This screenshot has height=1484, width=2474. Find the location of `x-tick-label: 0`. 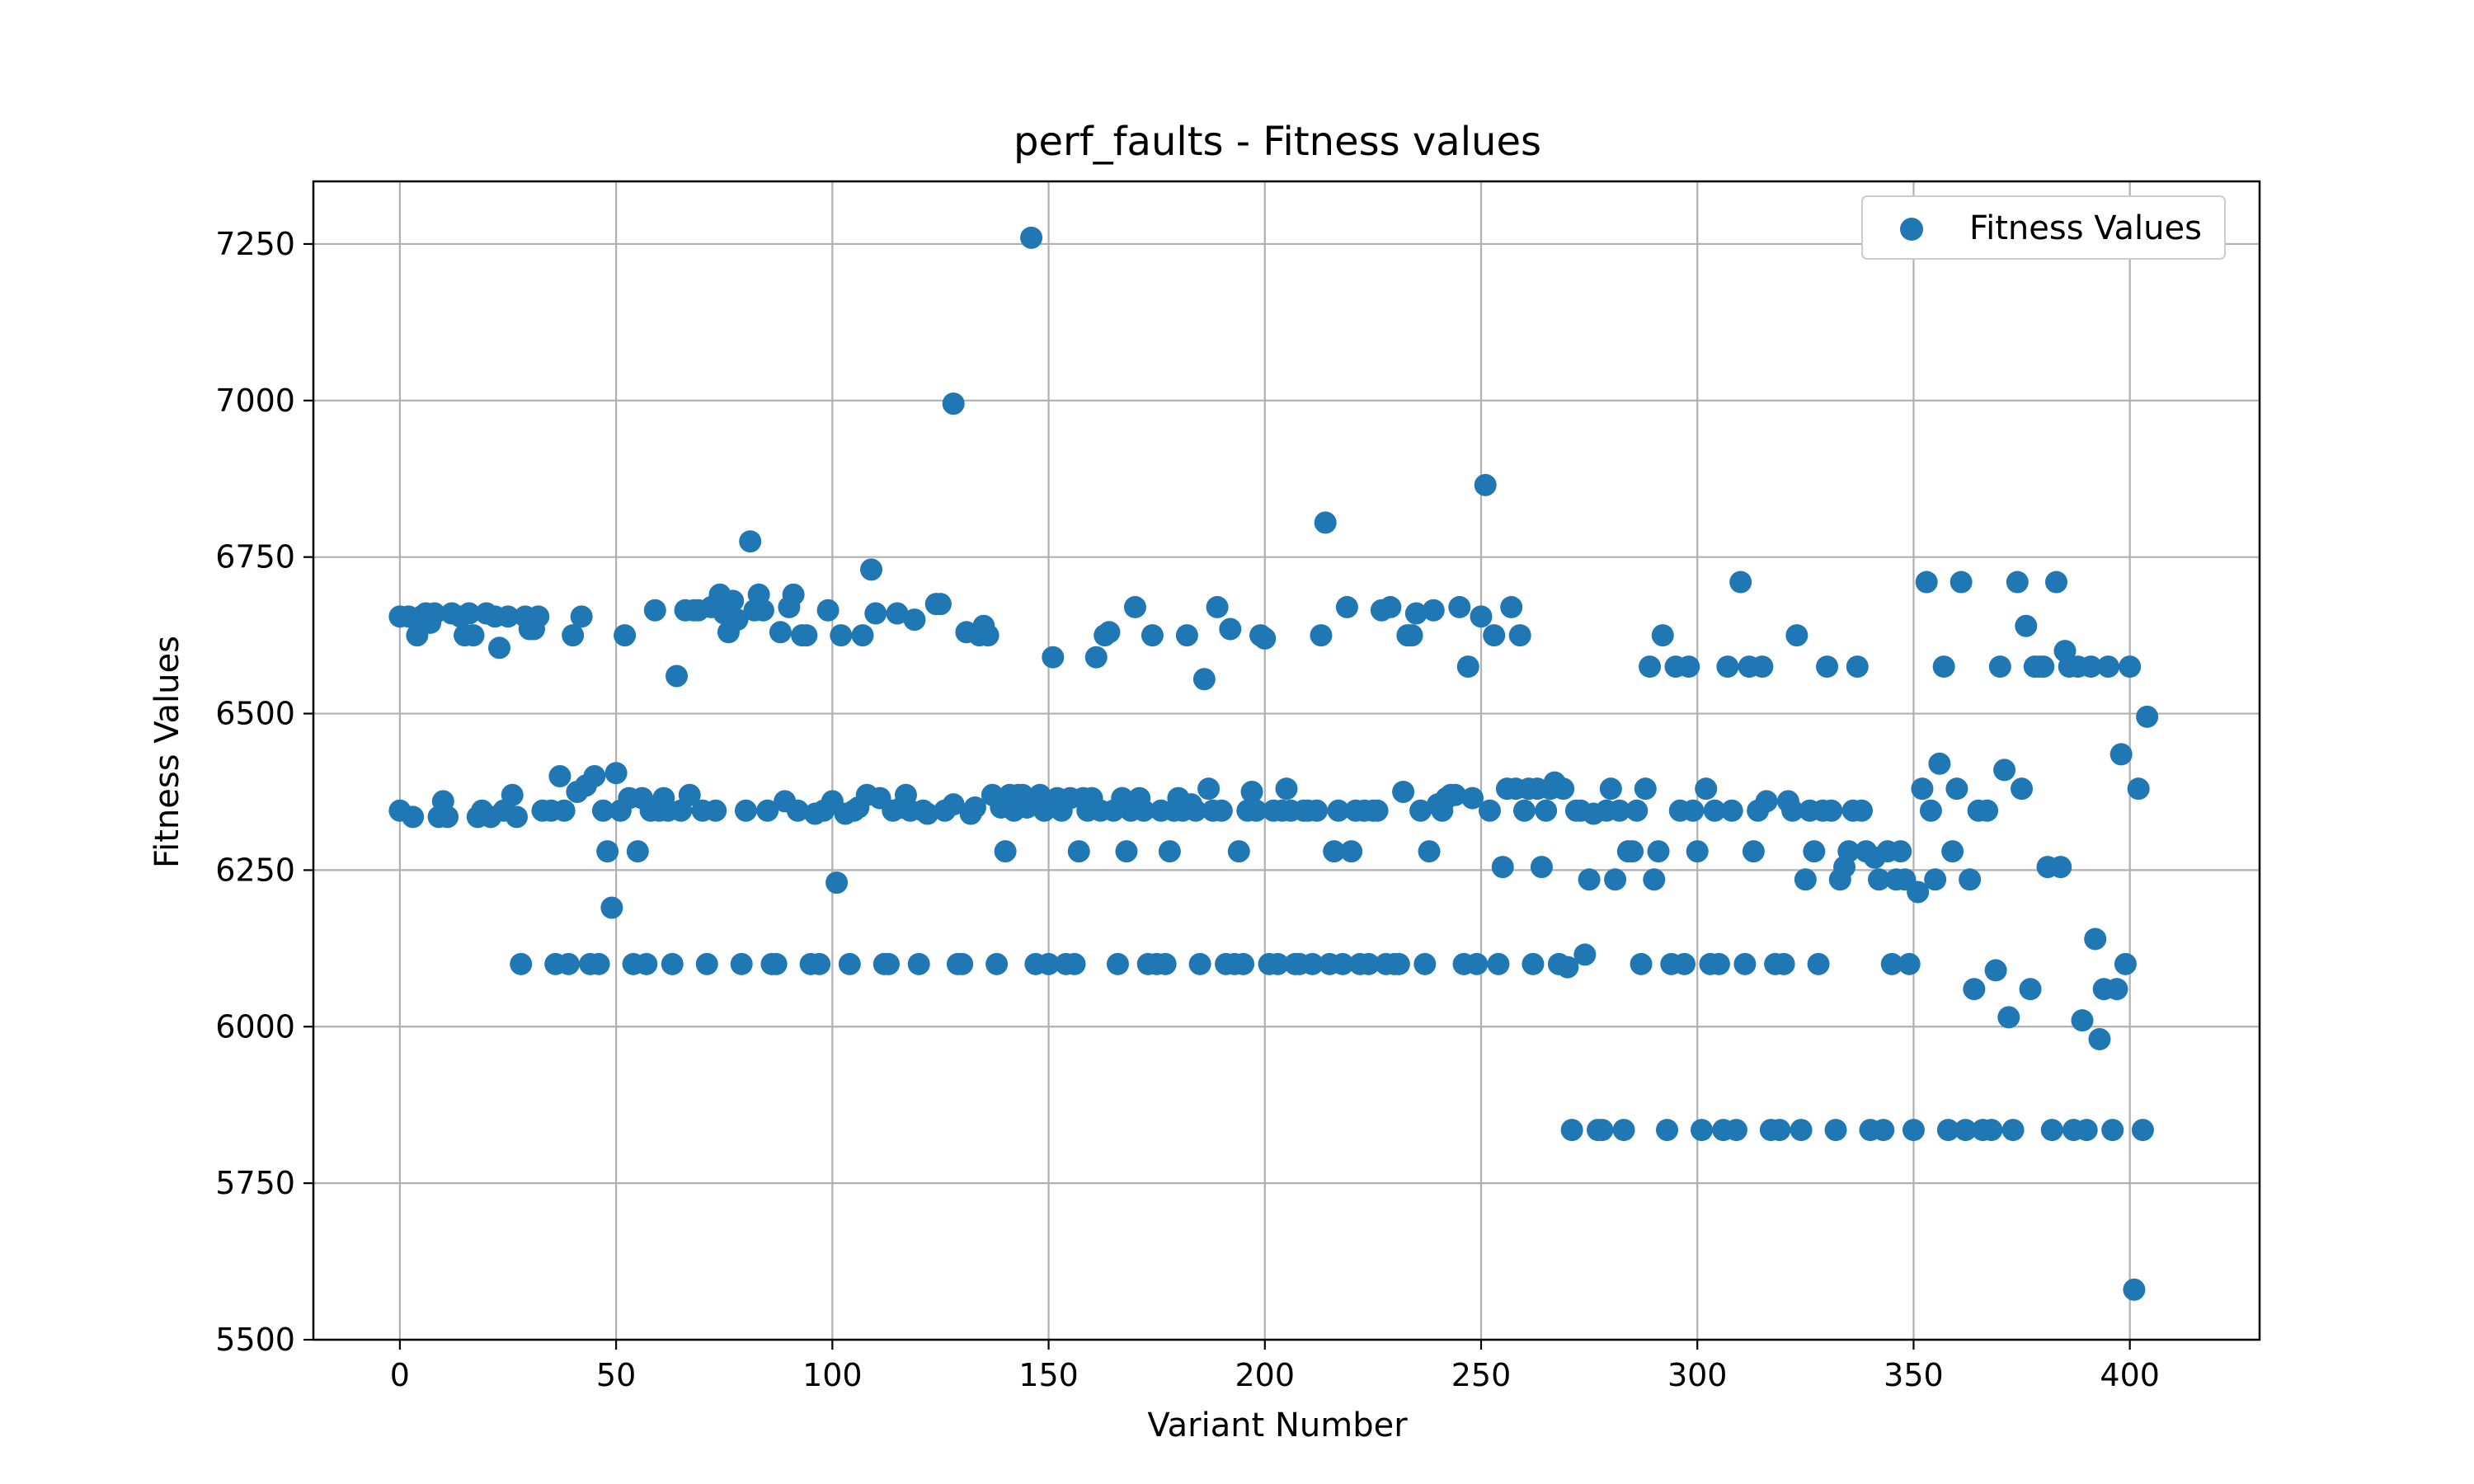

x-tick-label: 0 is located at coordinates (400, 1375).